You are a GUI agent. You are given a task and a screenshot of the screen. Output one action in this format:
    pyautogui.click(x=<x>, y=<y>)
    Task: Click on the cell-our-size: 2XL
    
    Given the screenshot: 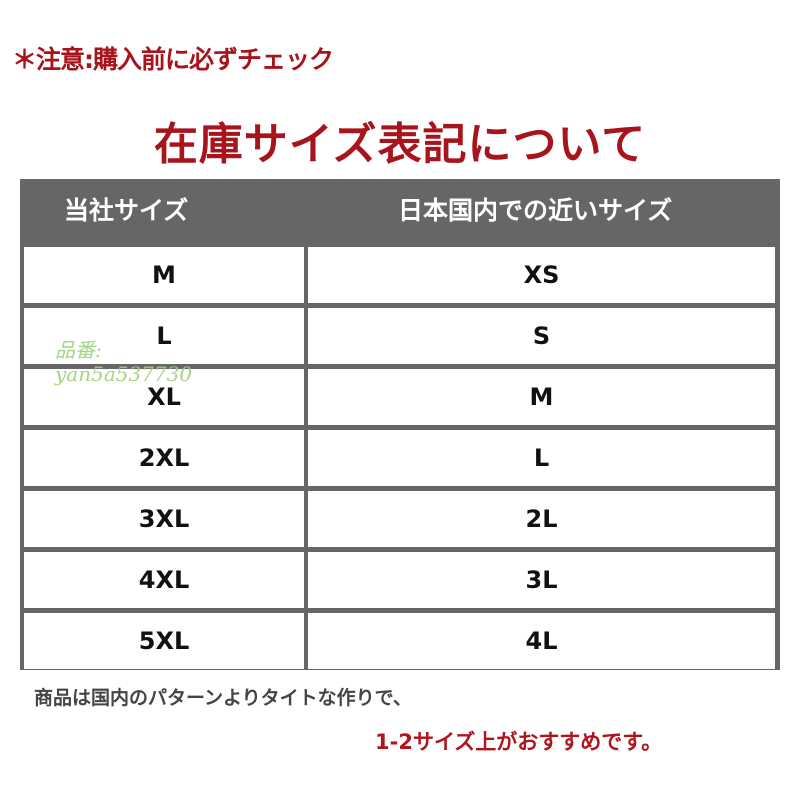 What is the action you would take?
    pyautogui.click(x=164, y=458)
    